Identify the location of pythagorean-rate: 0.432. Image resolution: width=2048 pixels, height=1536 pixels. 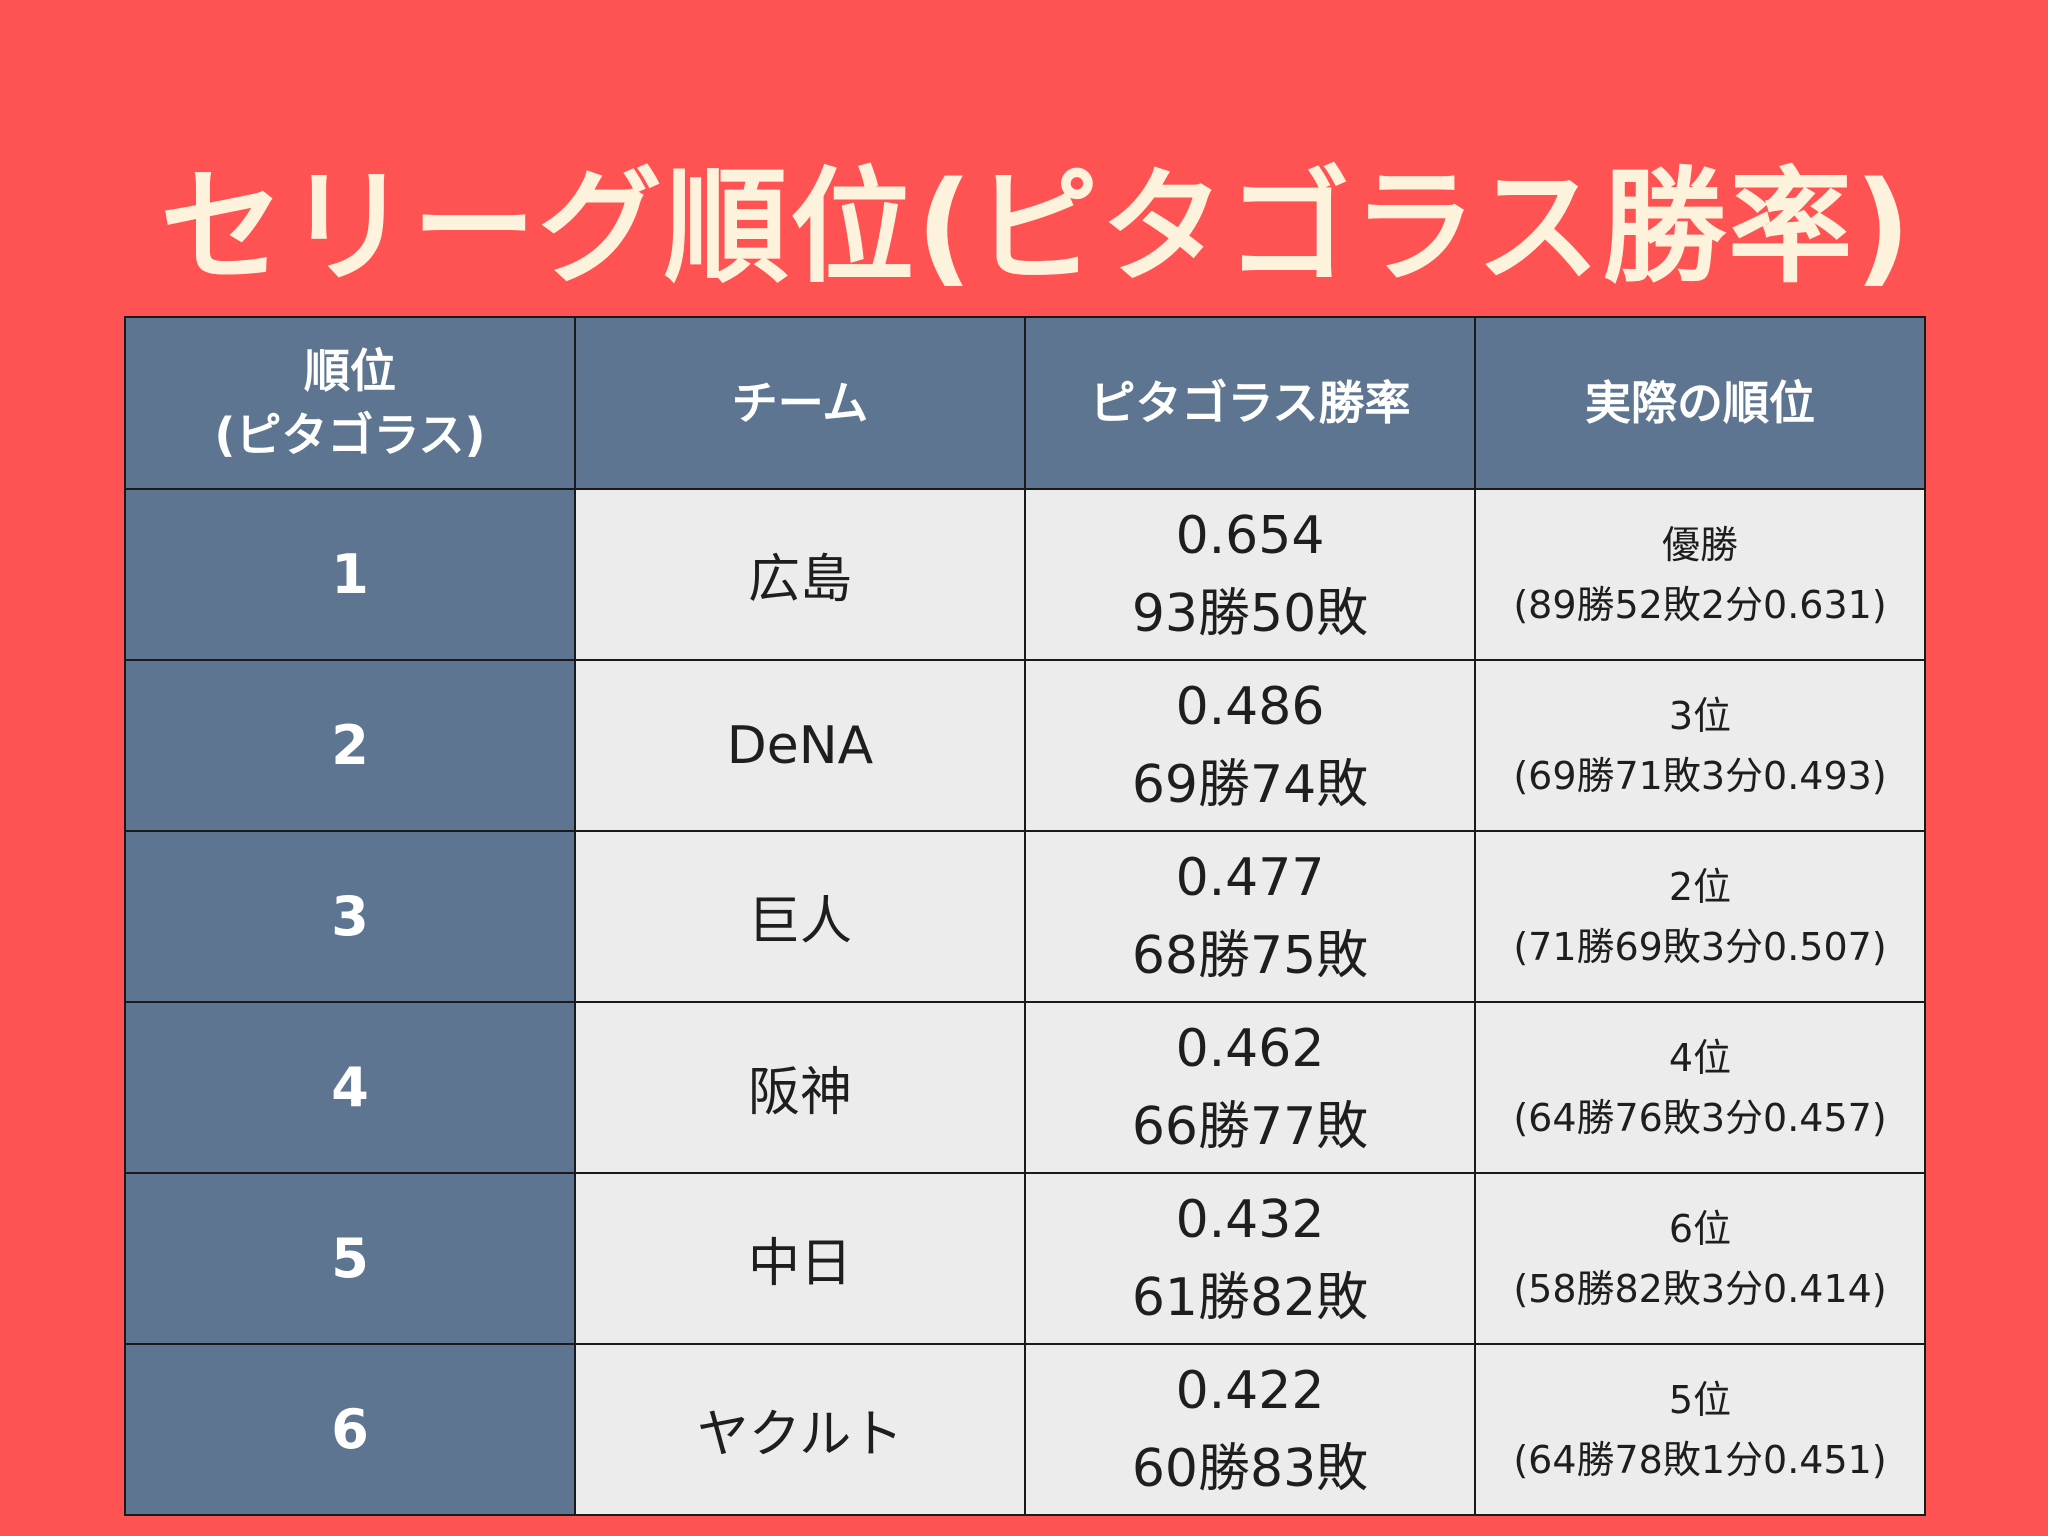
(1250, 1219).